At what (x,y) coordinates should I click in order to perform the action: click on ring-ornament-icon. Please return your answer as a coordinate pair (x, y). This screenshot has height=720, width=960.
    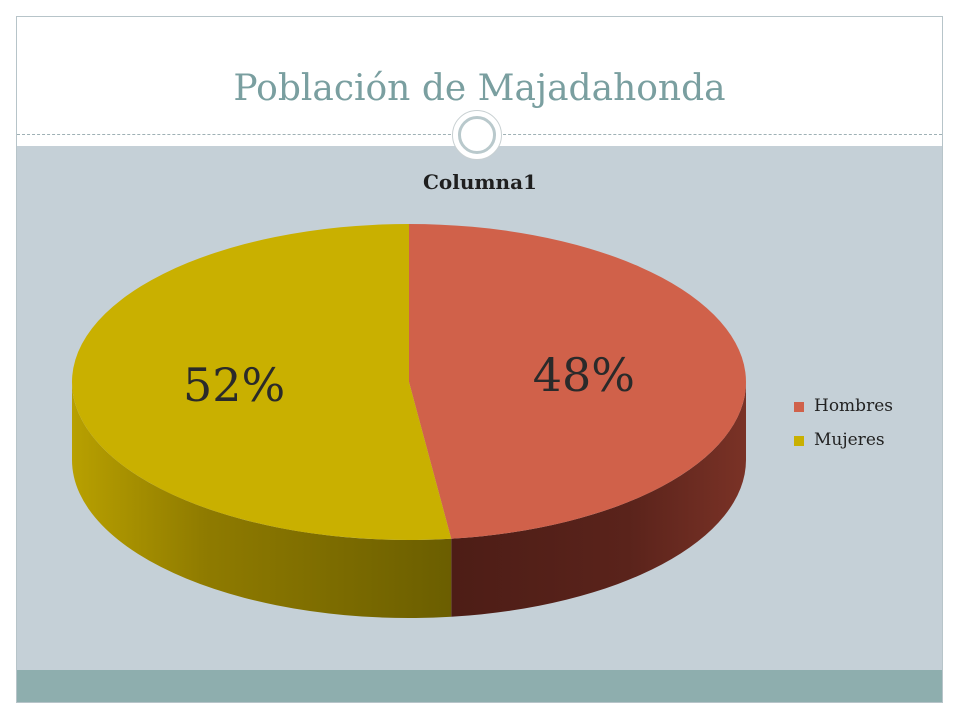
    Looking at the image, I should click on (477, 135).